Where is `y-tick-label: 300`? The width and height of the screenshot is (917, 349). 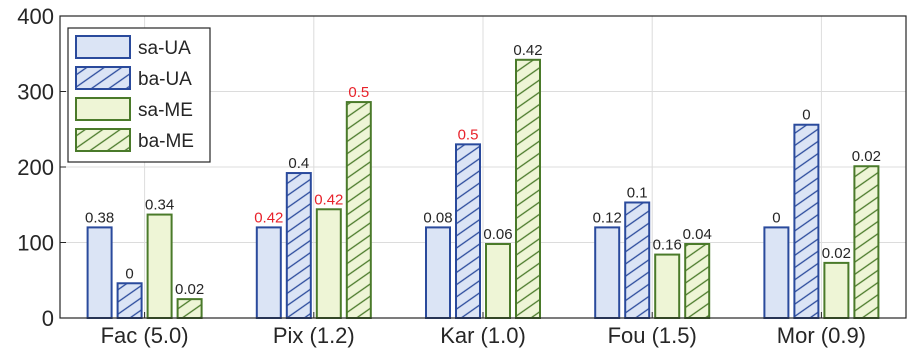
y-tick-label: 300 is located at coordinates (35, 92).